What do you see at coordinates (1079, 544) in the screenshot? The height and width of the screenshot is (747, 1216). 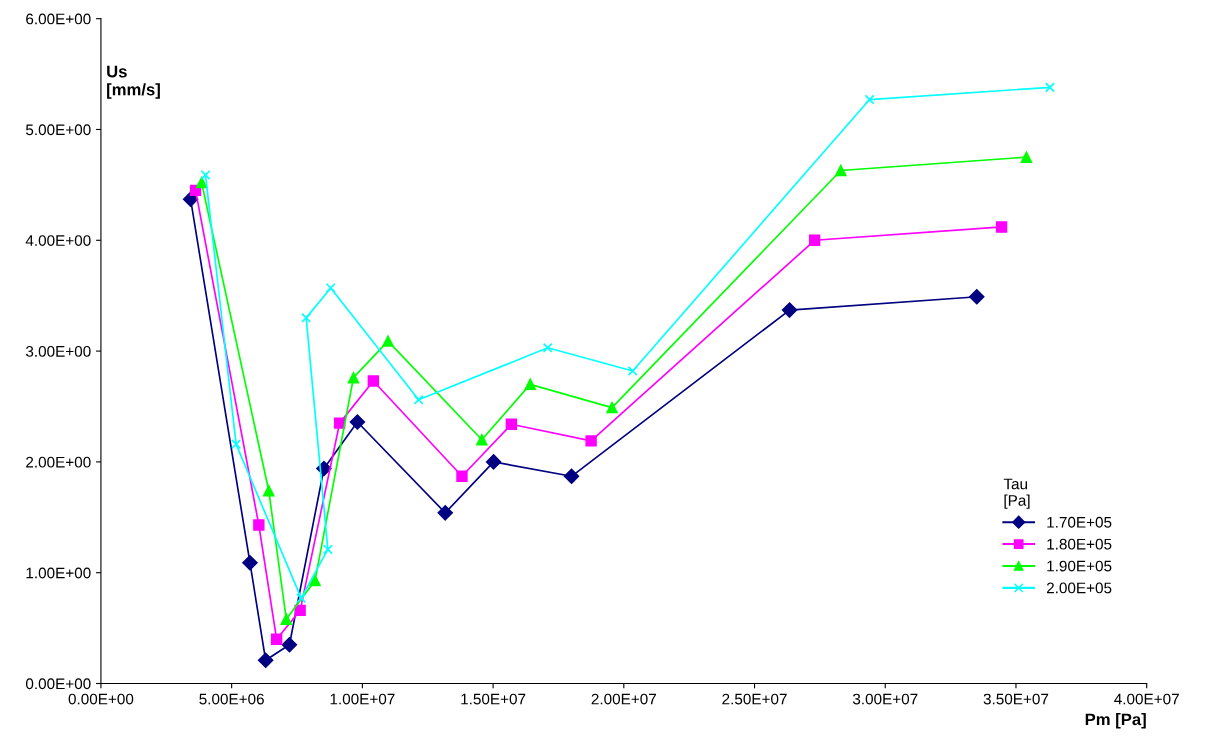 I see `legend-label: 1.80E+05` at bounding box center [1079, 544].